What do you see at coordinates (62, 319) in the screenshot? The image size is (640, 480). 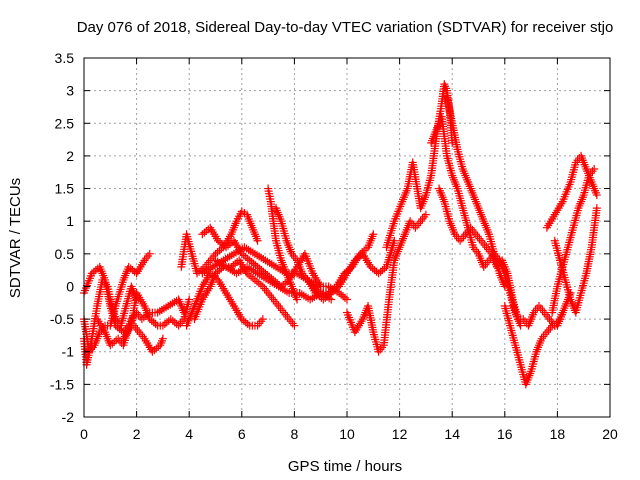 I see `y-tick-label: -0.5` at bounding box center [62, 319].